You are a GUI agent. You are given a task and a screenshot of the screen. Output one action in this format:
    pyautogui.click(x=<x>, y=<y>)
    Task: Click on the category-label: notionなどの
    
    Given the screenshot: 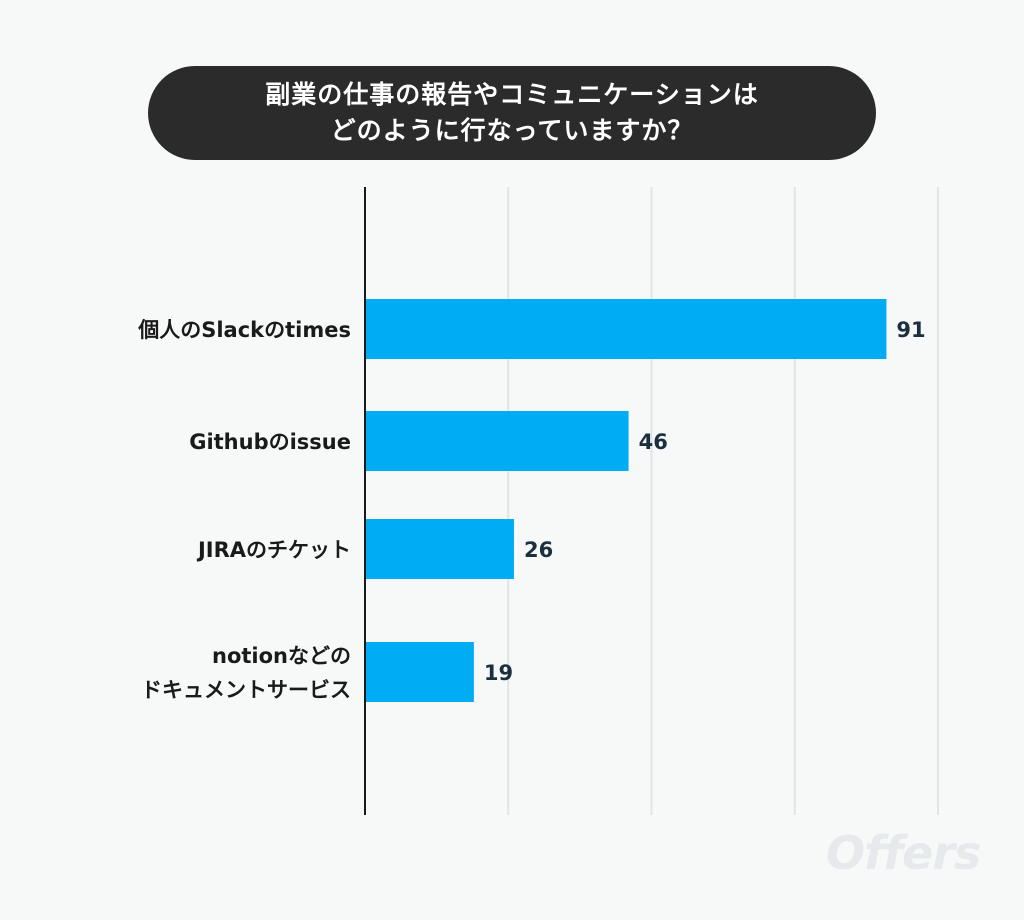 What is the action you would take?
    pyautogui.click(x=281, y=656)
    